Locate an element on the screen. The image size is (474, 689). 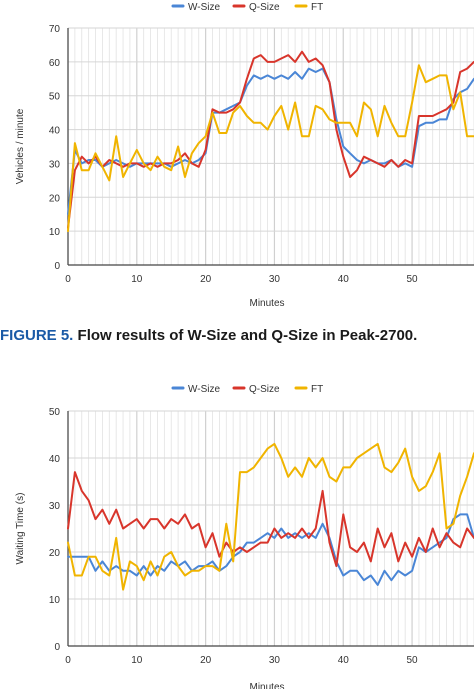
y-axis-label: Waiting Time (s) is located at coordinates (20, 529).